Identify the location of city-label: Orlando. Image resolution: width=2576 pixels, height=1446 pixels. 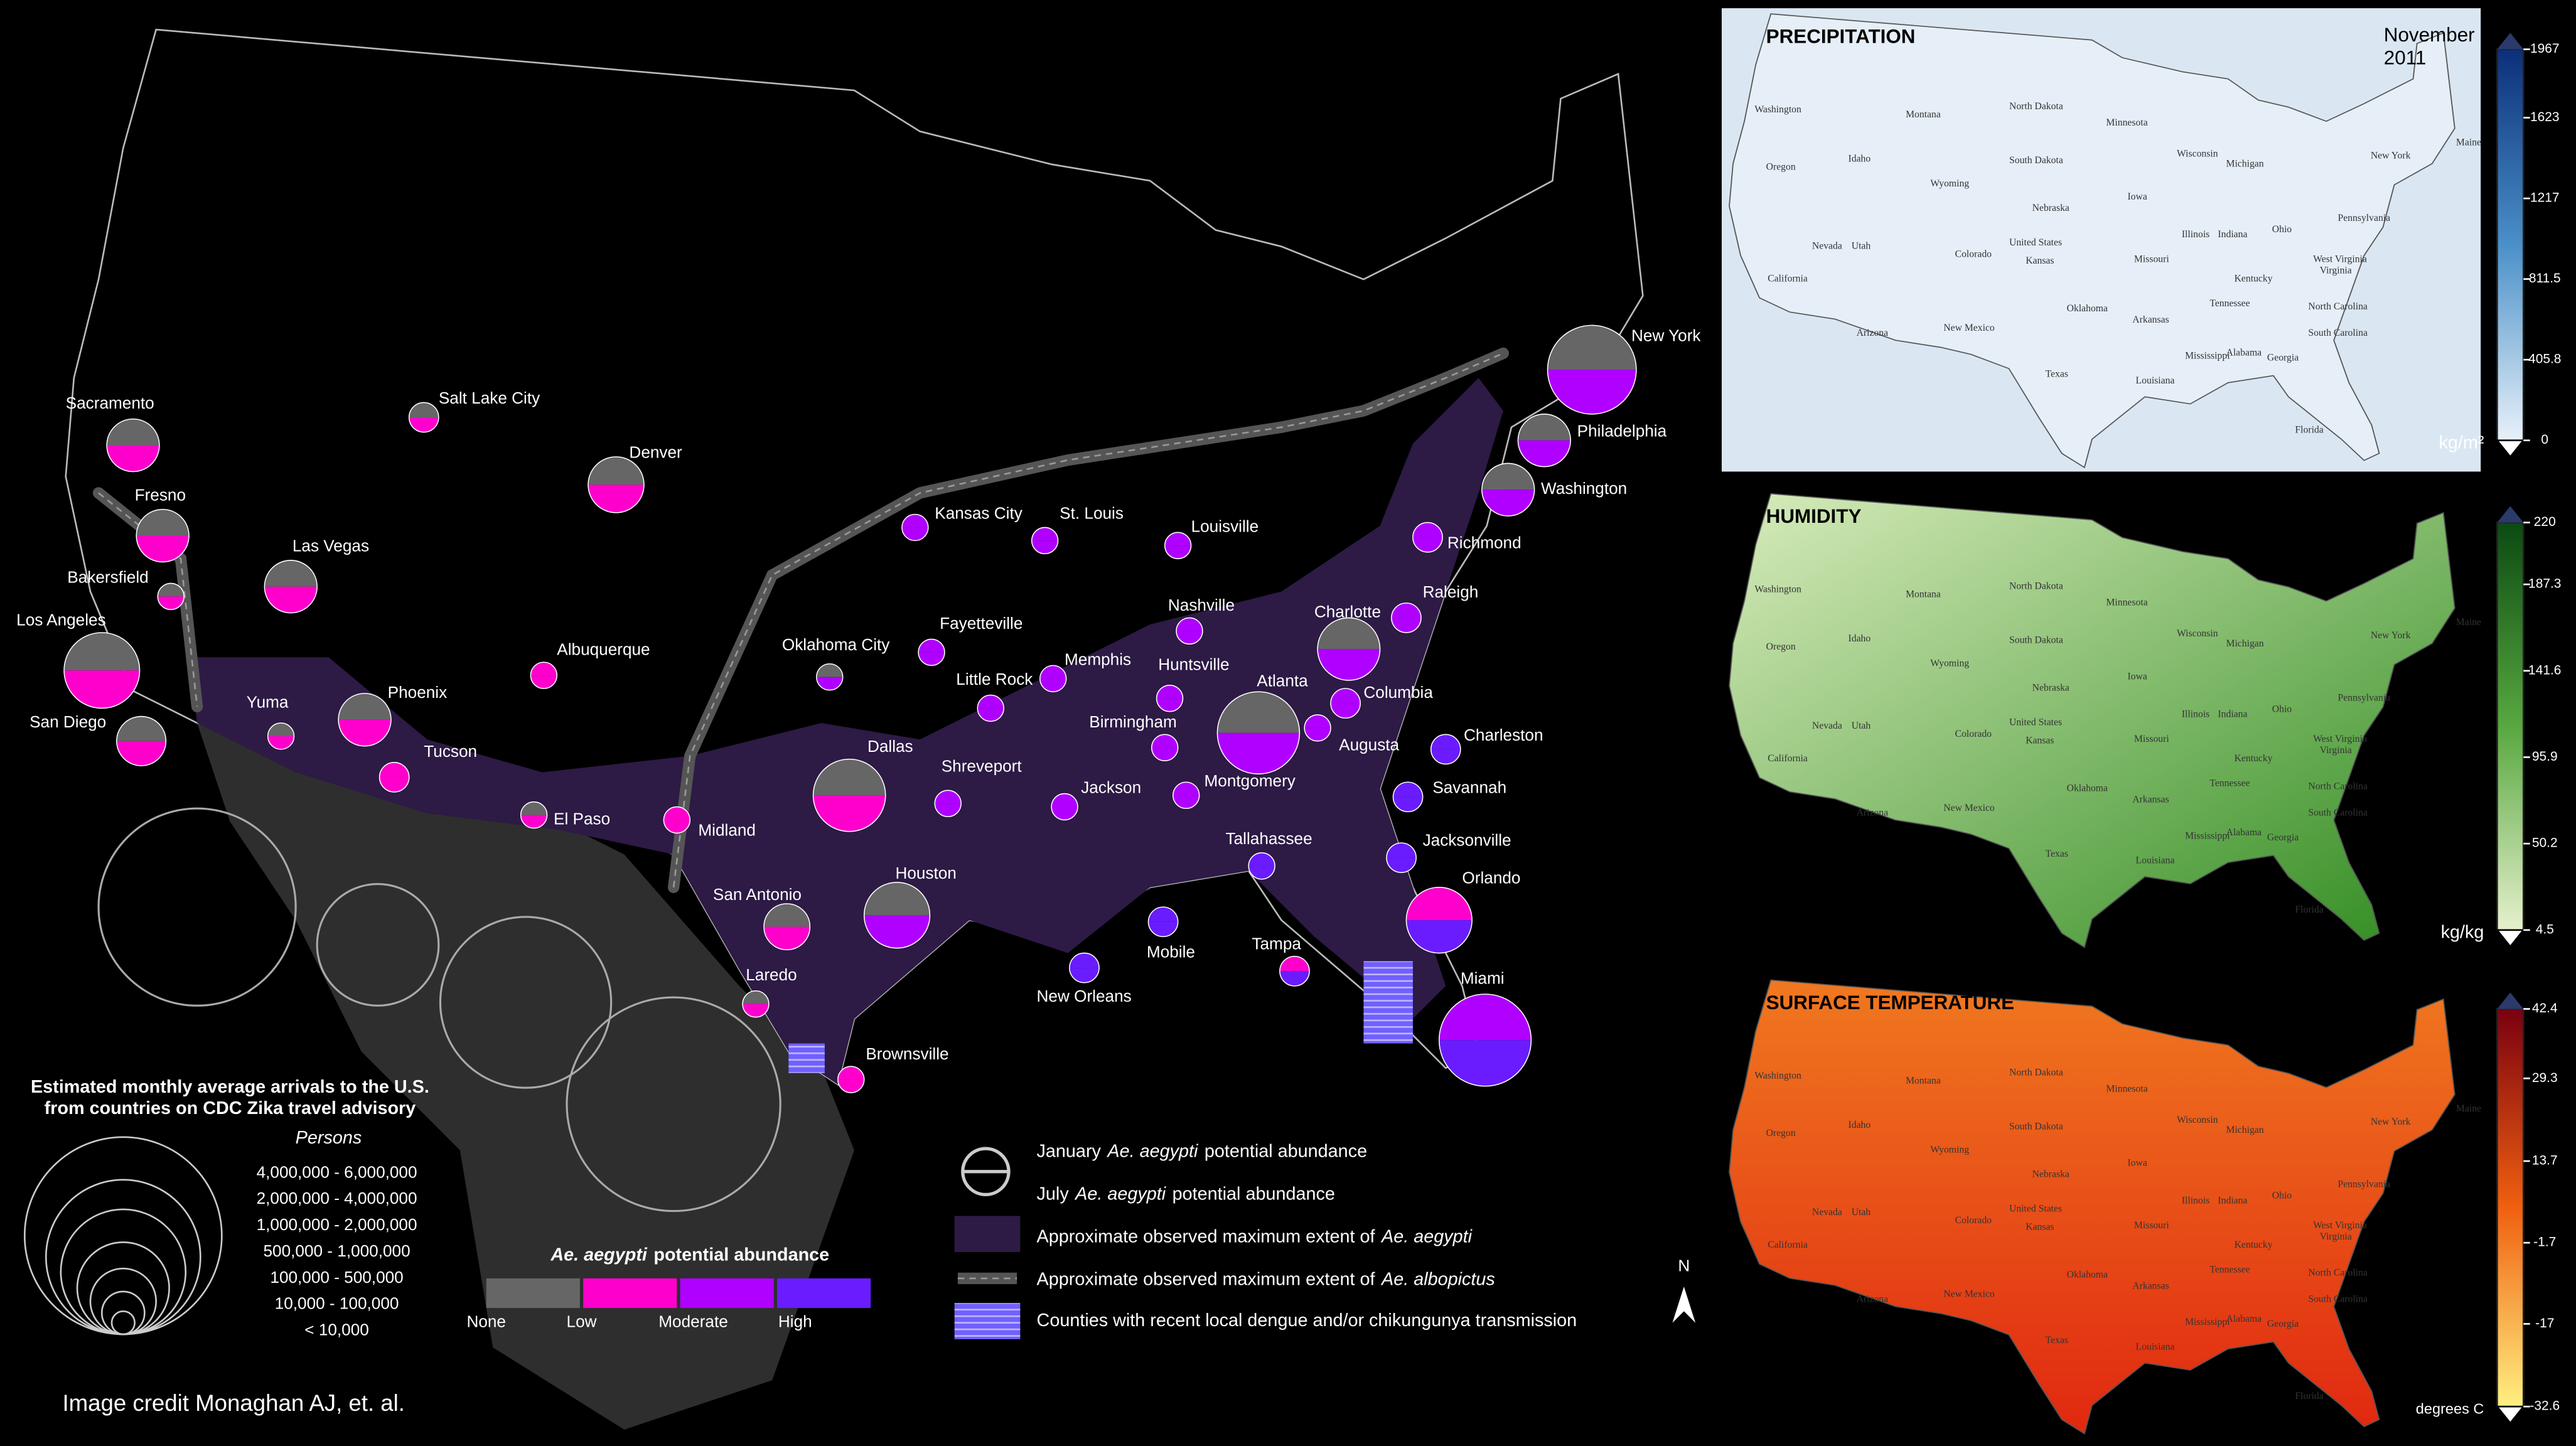
(1491, 878).